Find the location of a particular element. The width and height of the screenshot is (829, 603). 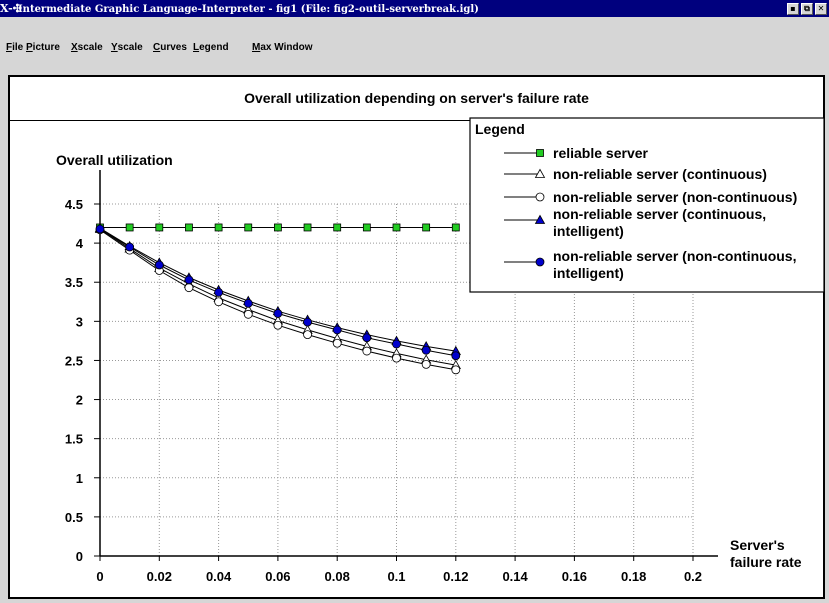

legend-entry: non-reliable server (non-continuous, is located at coordinates (674, 256).